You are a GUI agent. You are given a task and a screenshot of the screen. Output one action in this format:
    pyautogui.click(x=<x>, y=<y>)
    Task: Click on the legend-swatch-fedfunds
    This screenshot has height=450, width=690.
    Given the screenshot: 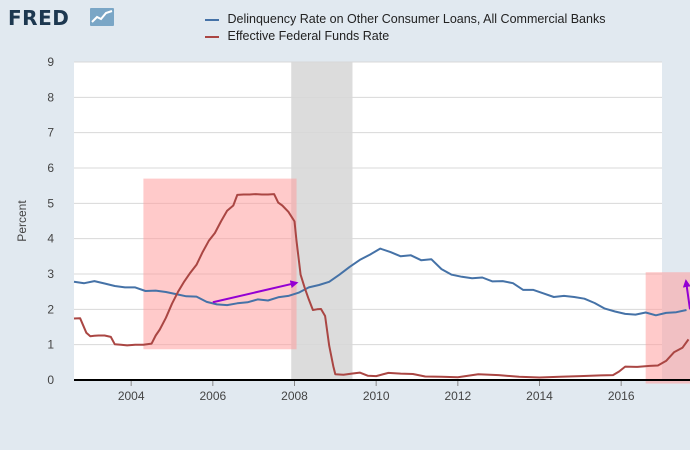 What is the action you would take?
    pyautogui.click(x=212, y=36)
    